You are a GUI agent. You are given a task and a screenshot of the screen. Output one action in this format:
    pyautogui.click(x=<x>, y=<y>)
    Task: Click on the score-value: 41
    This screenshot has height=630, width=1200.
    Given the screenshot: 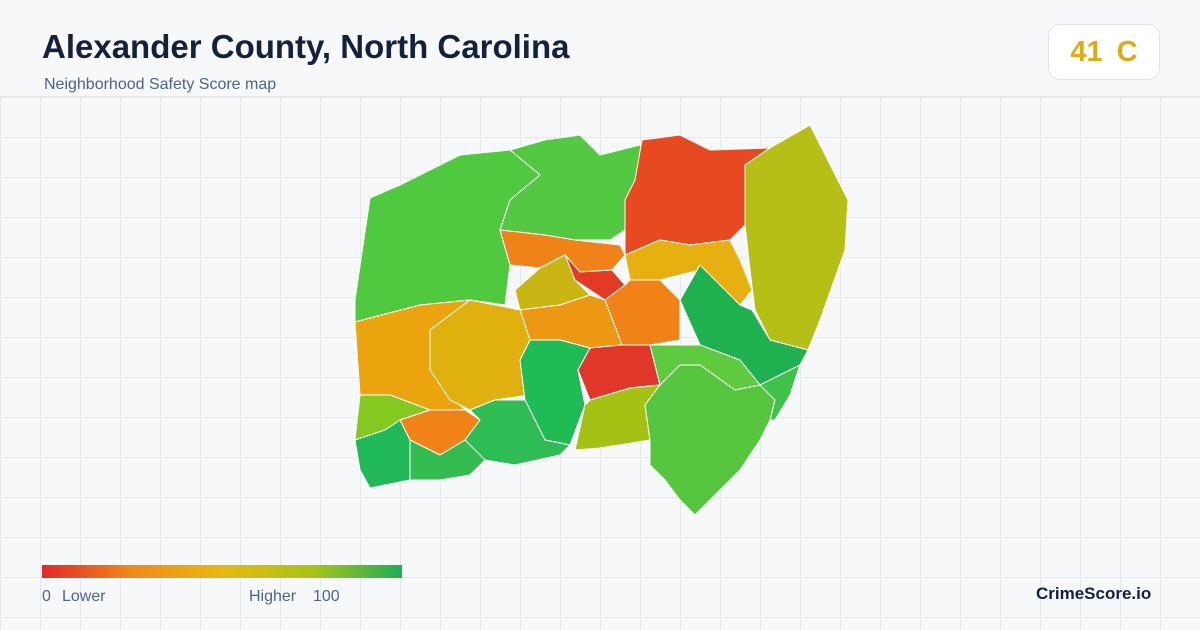 What is the action you would take?
    pyautogui.click(x=1086, y=51)
    